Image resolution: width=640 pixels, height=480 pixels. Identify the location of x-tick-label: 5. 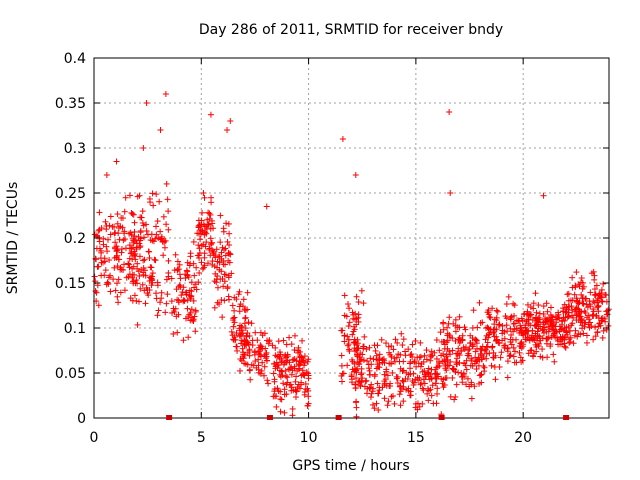
(201, 438).